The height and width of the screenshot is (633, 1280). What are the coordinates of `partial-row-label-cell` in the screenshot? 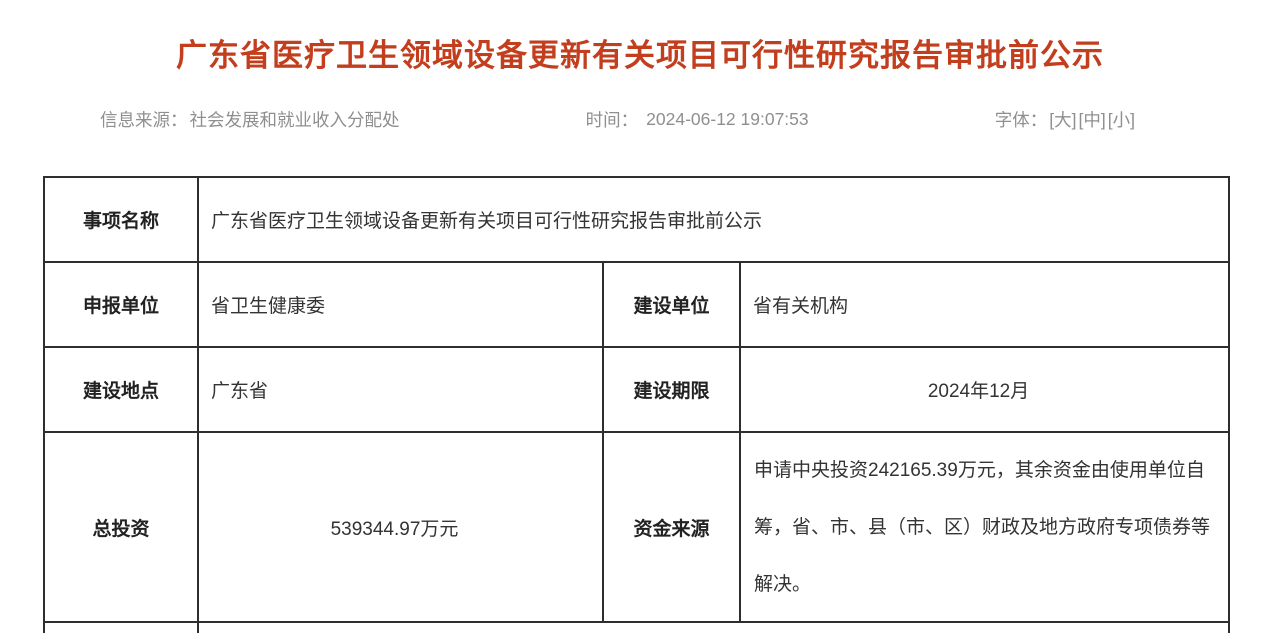 It's located at (121, 627).